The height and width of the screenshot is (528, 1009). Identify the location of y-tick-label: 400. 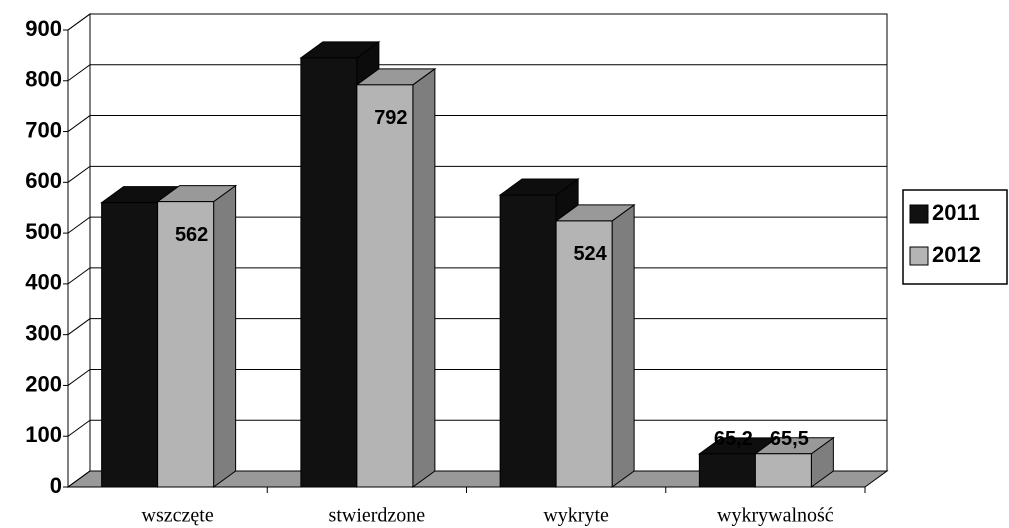
(43, 282).